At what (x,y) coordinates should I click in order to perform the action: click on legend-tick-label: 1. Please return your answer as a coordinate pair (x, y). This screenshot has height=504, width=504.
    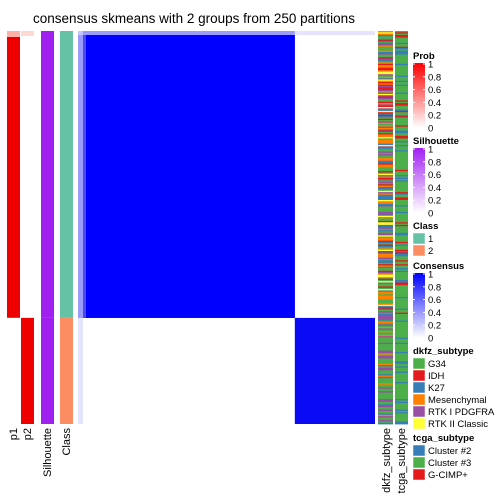
    Looking at the image, I should click on (430, 275).